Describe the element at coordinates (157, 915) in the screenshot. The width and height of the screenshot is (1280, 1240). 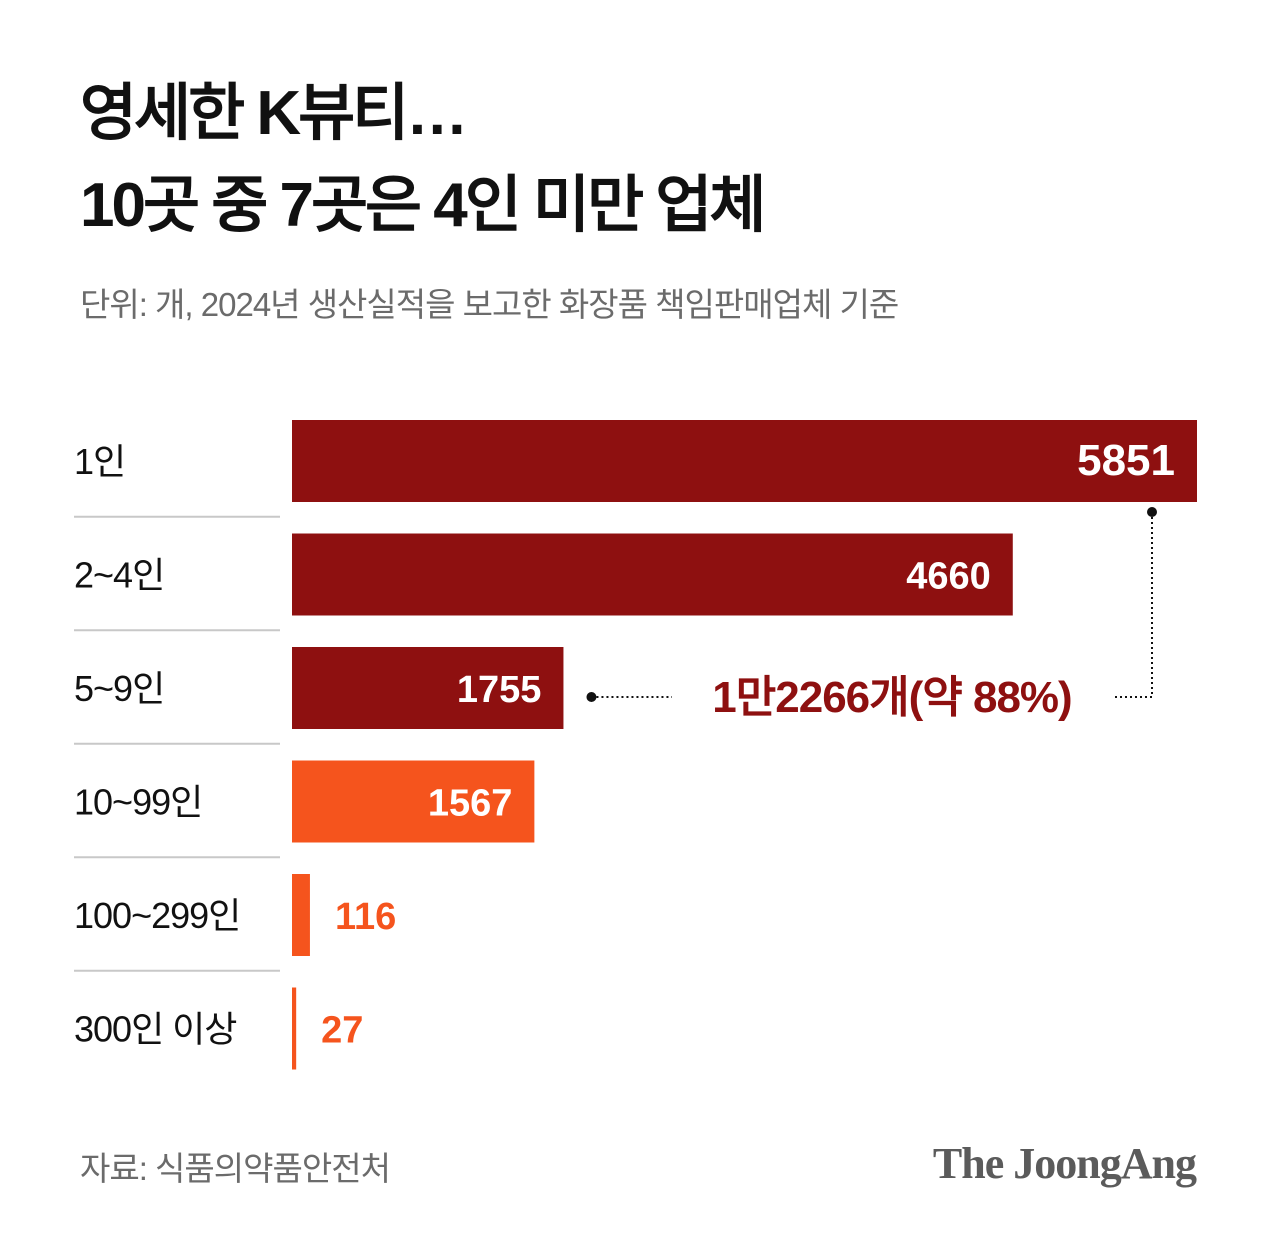
I see `category-label: 100~299인` at that location.